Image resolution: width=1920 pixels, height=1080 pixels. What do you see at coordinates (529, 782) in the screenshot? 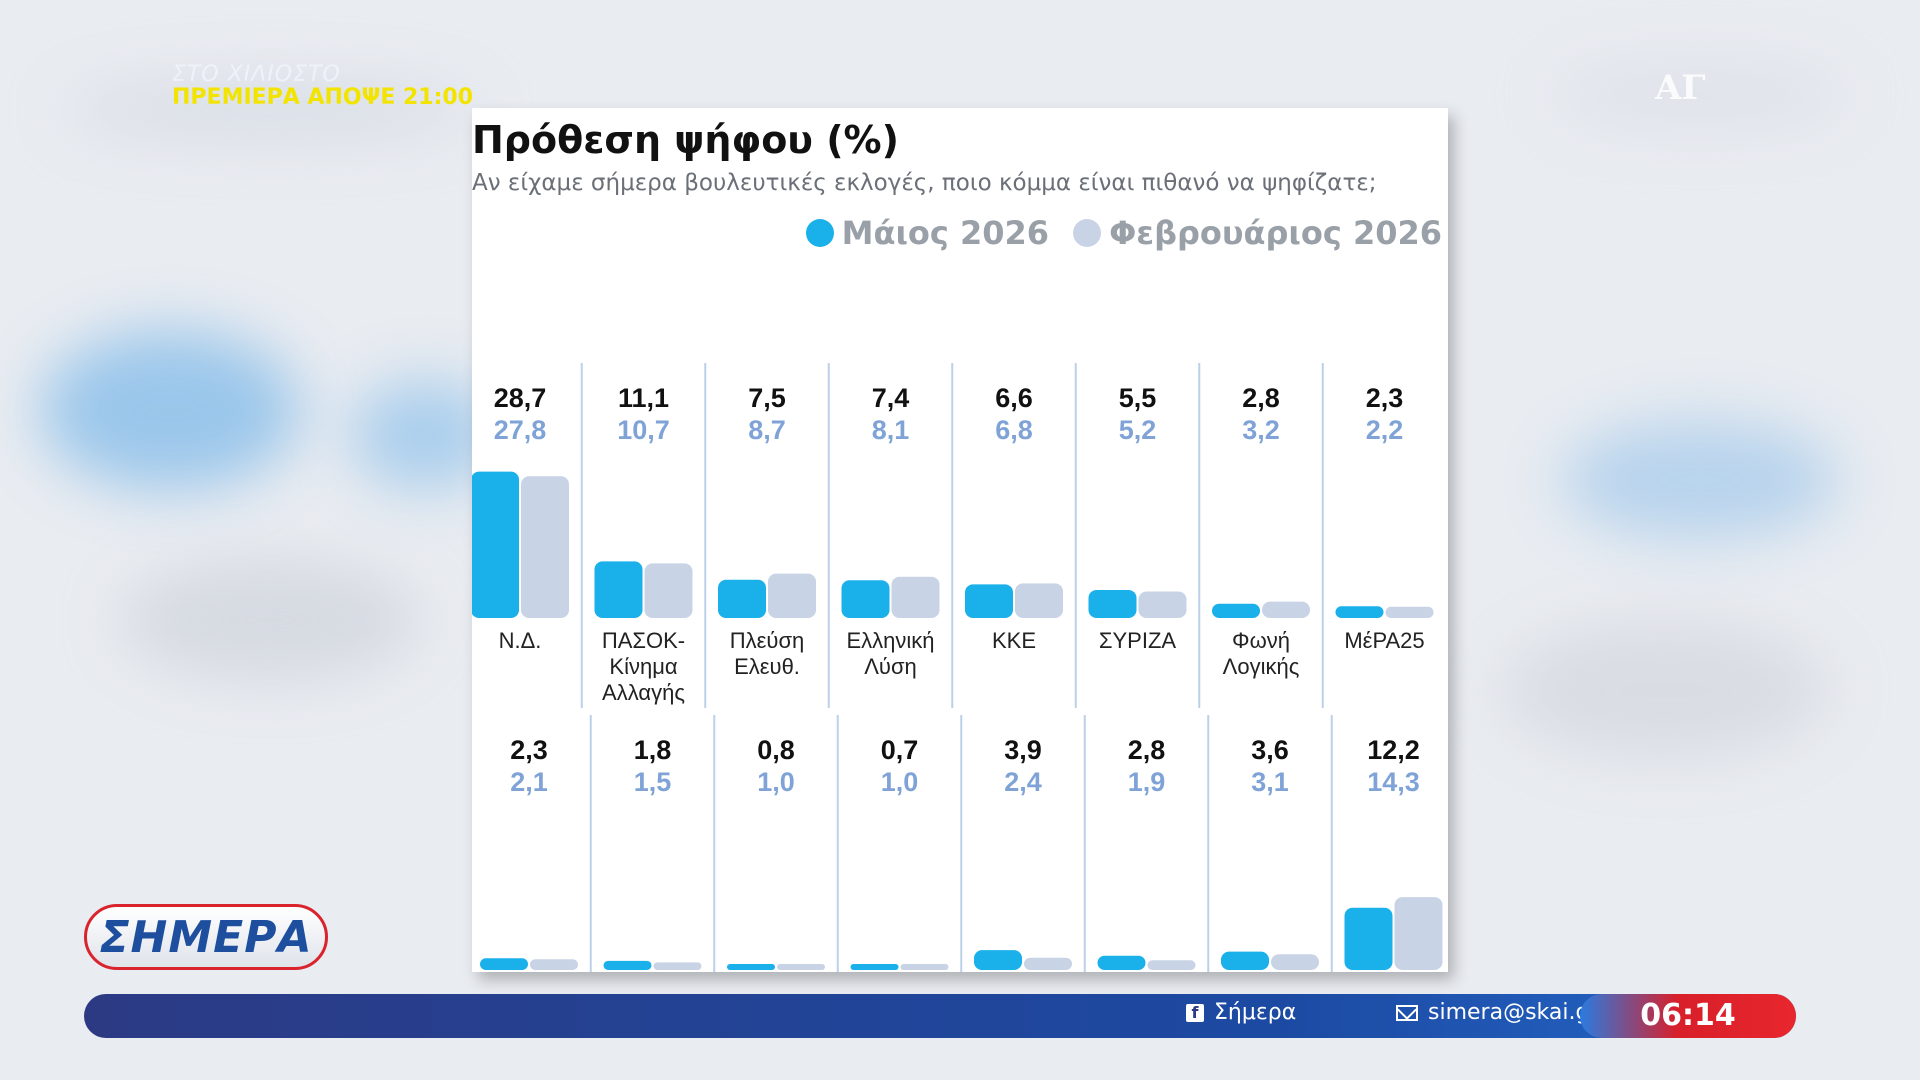
I see `data-label-feb: 2,1` at bounding box center [529, 782].